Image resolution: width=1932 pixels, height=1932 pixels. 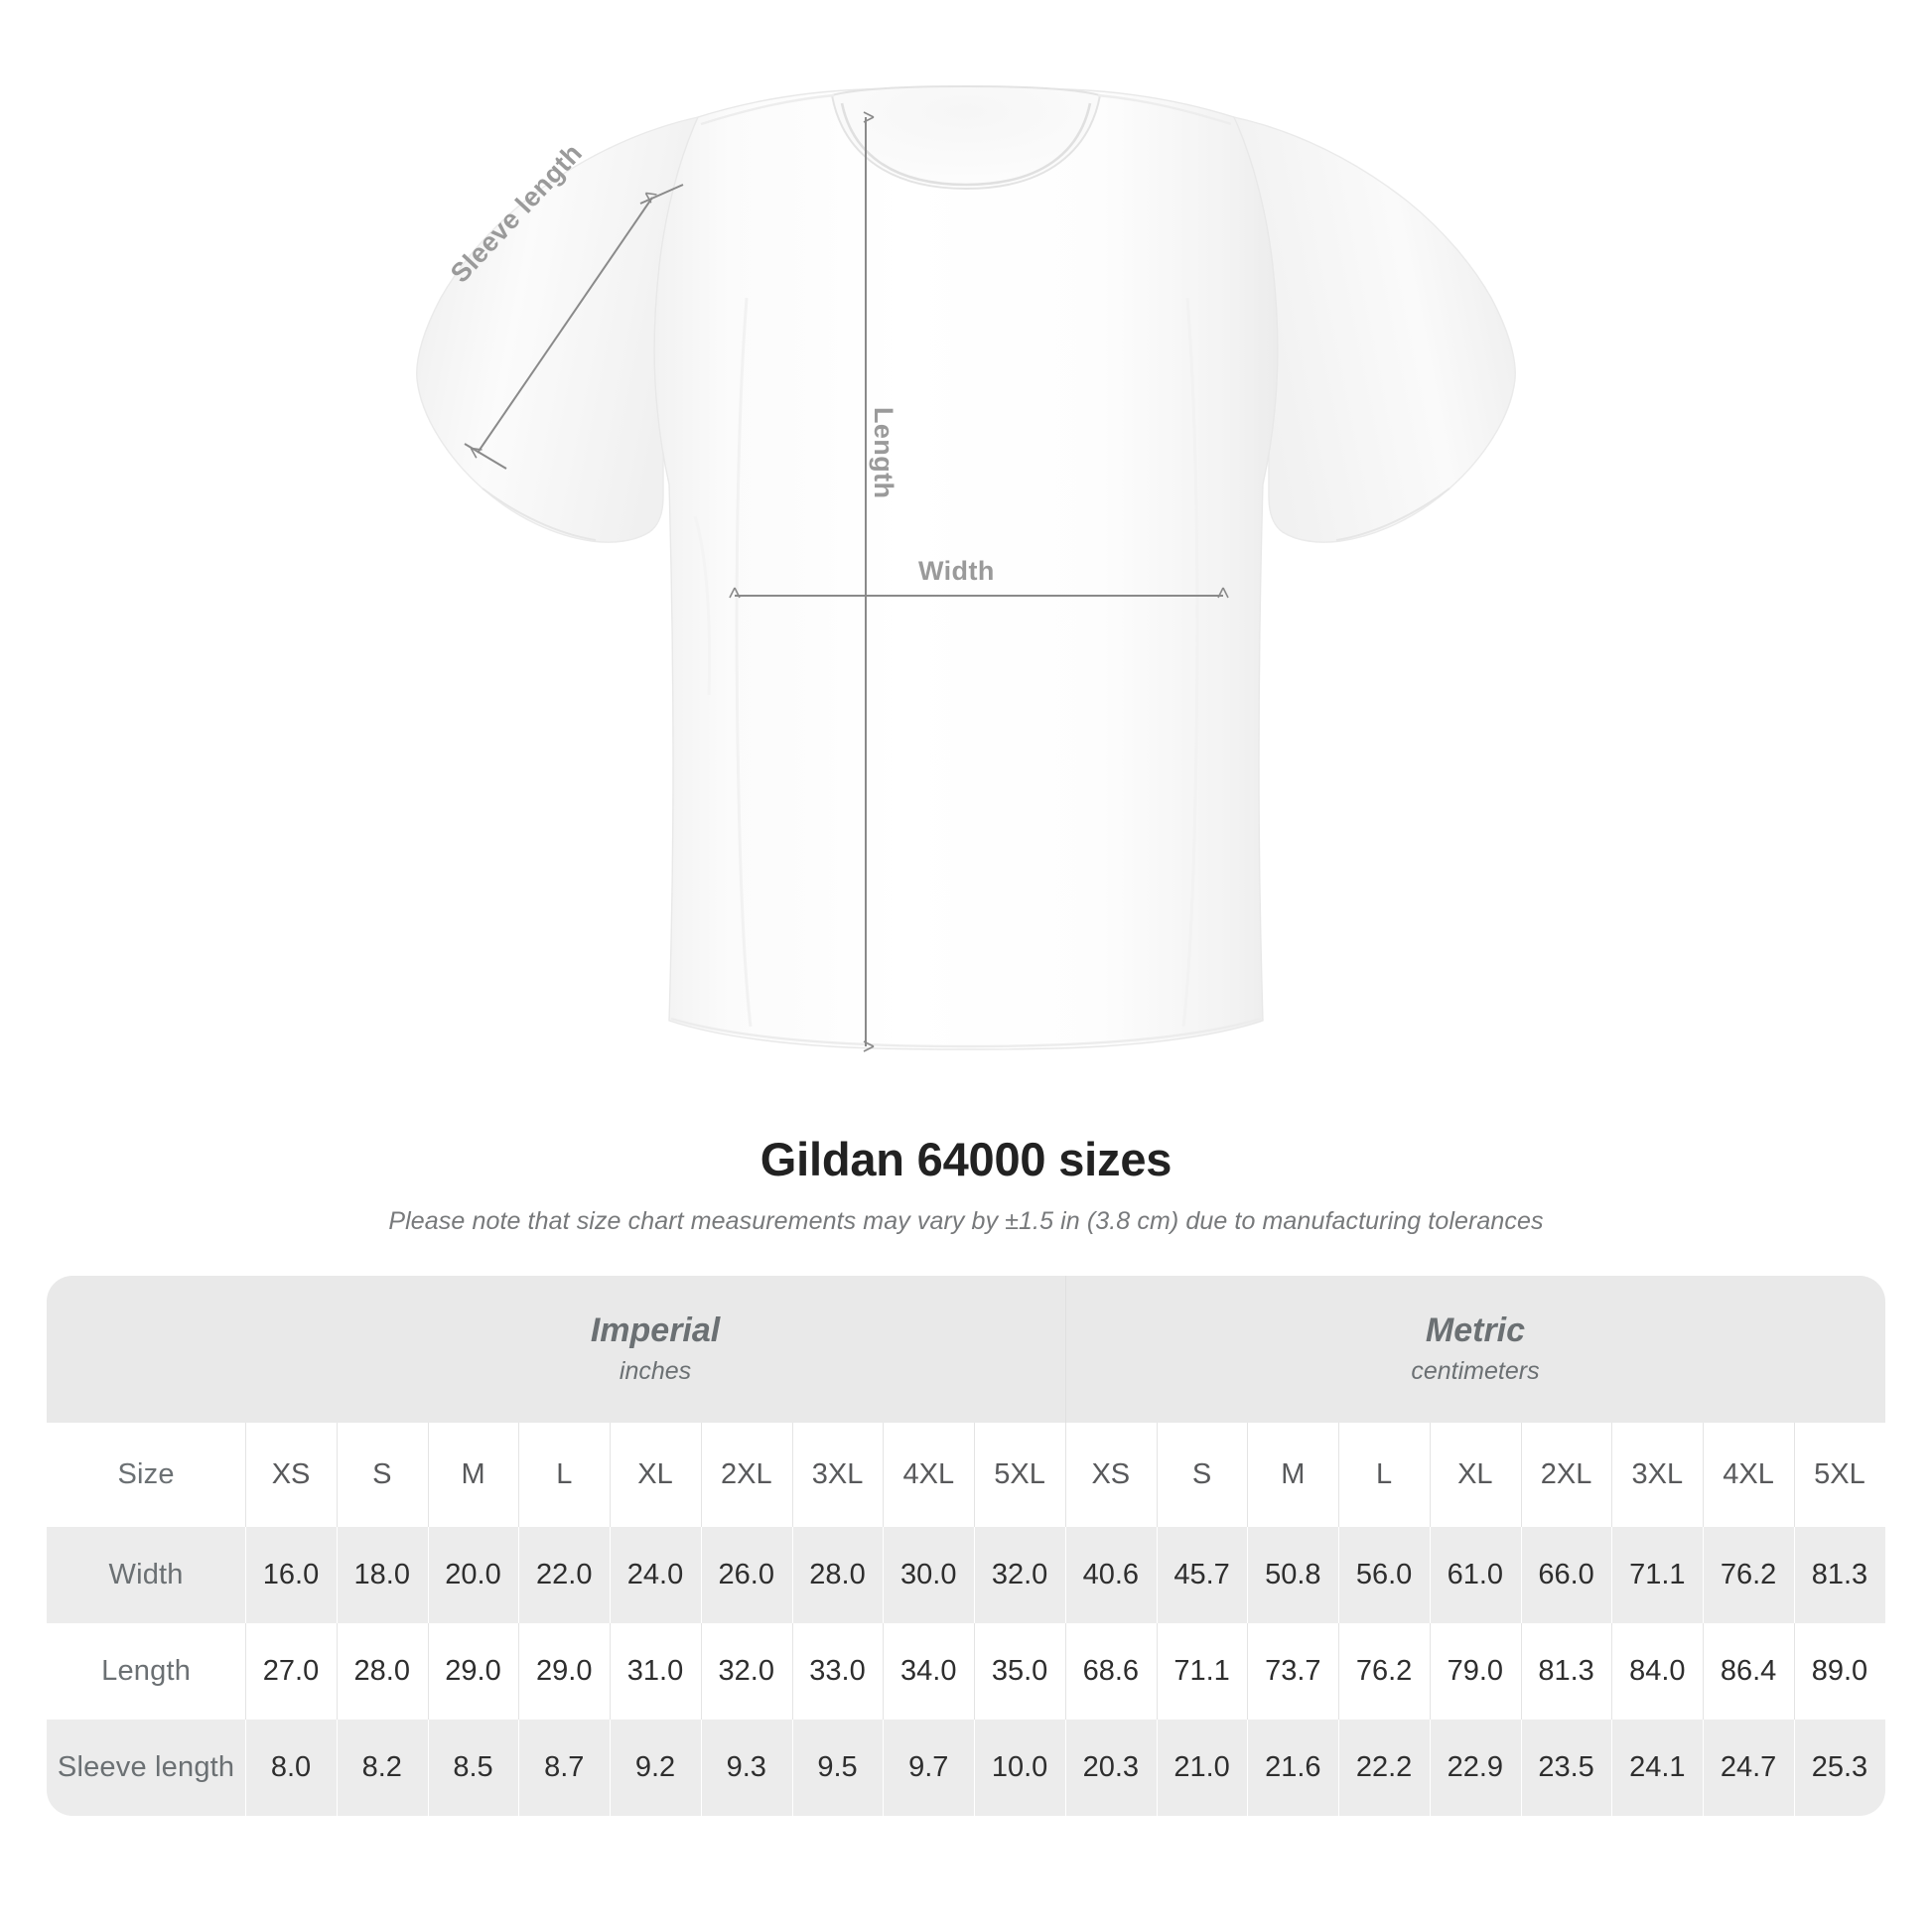 I want to click on size-header-imperial-s: S, so click(x=382, y=1475).